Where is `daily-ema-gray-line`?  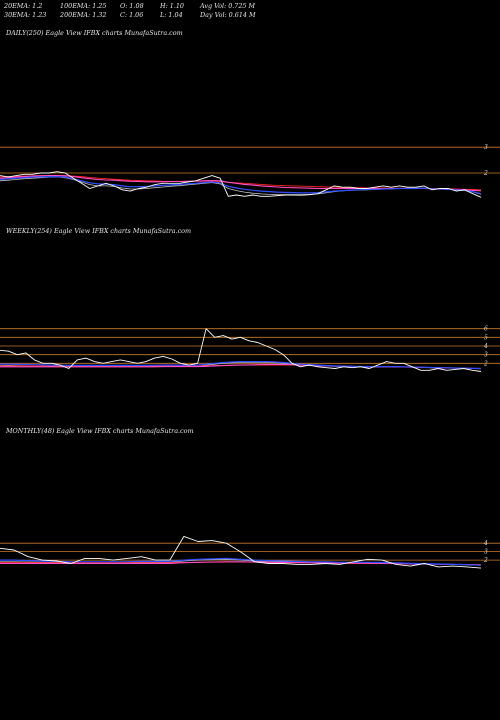
daily-ema-gray-line is located at coordinates (241, 186).